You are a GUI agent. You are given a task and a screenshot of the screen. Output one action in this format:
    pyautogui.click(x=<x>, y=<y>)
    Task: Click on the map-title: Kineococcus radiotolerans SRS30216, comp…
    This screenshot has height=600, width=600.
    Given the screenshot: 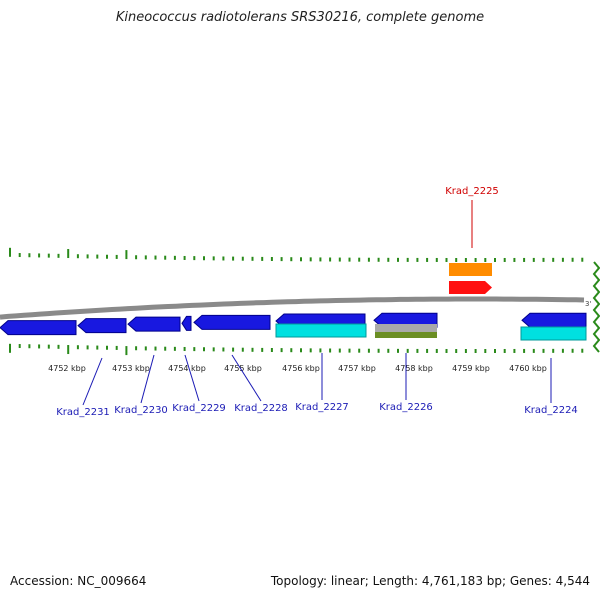 What is the action you would take?
    pyautogui.click(x=300, y=17)
    